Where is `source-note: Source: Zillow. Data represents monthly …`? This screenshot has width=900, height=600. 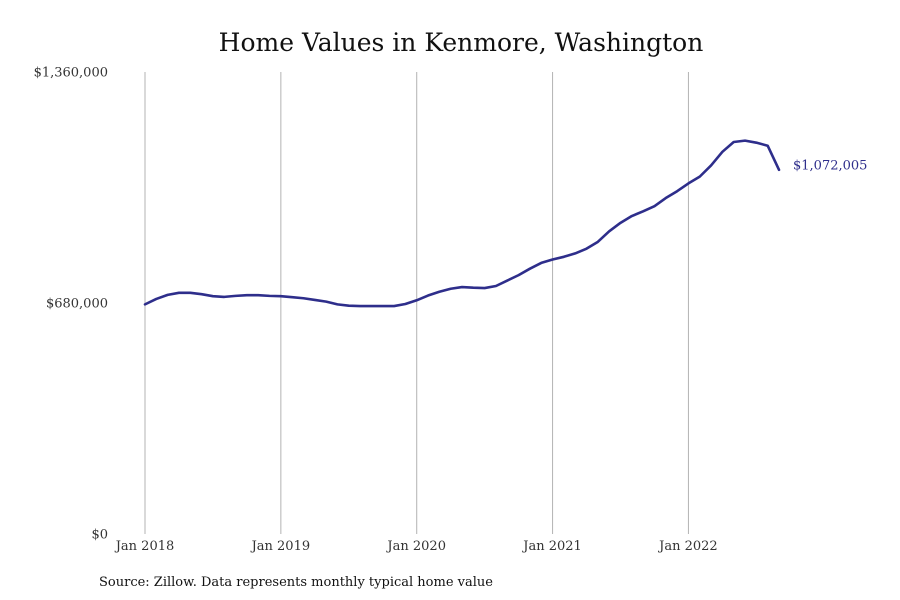
source-note: Source: Zillow. Data represents monthly … is located at coordinates (296, 582).